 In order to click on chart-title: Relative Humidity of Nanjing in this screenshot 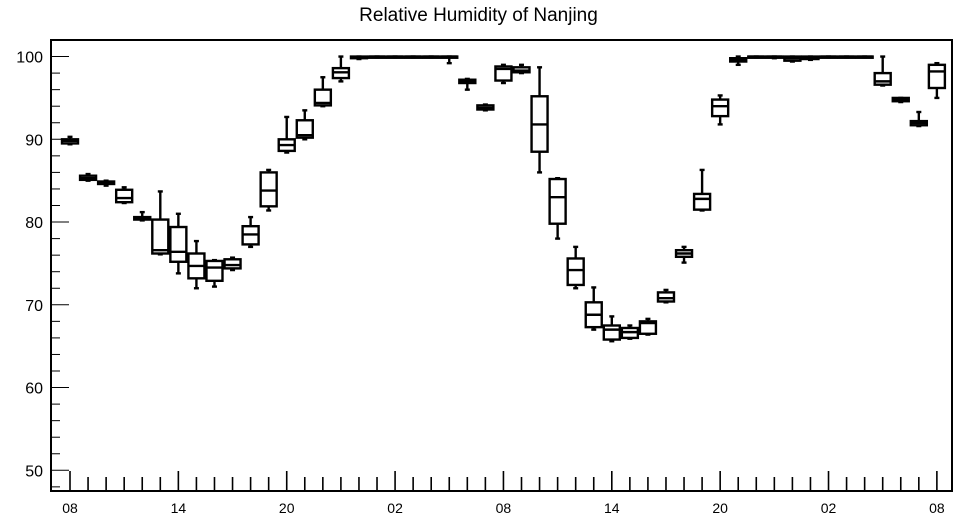, I will do `click(478, 15)`.